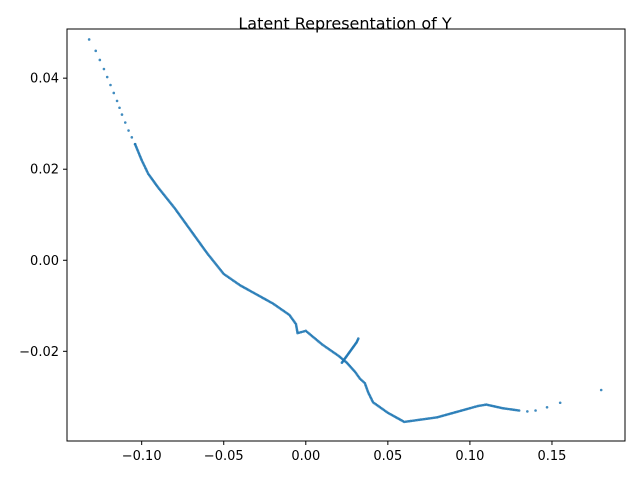 The height and width of the screenshot is (480, 640). What do you see at coordinates (305, 456) in the screenshot?
I see `x-tick-label: 0.00` at bounding box center [305, 456].